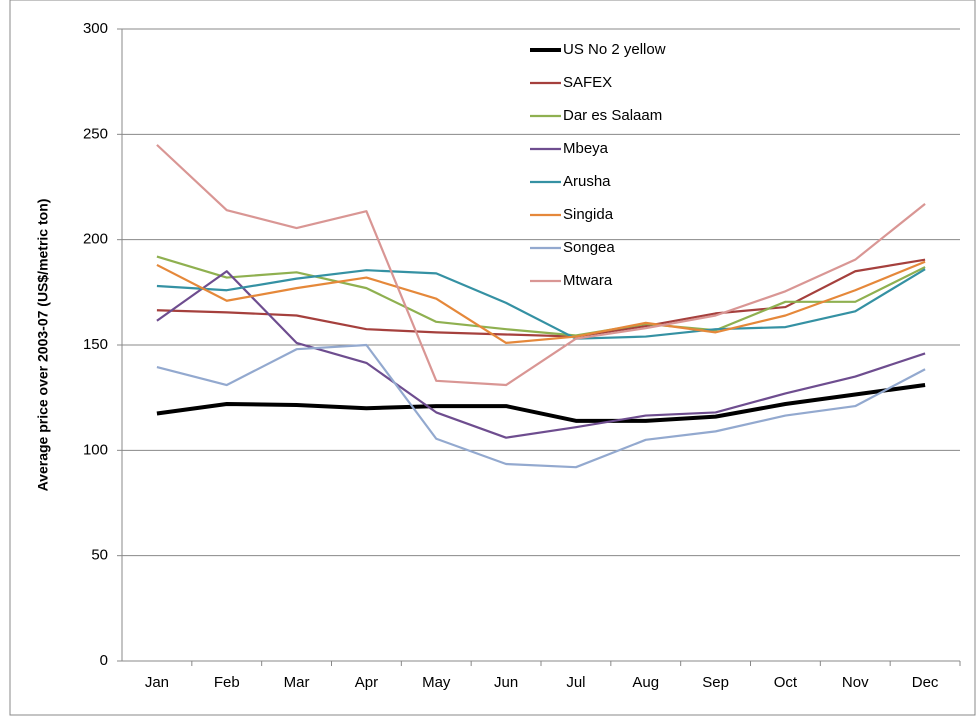  Describe the element at coordinates (95, 133) in the screenshot. I see `y-tick-label: 250` at that location.